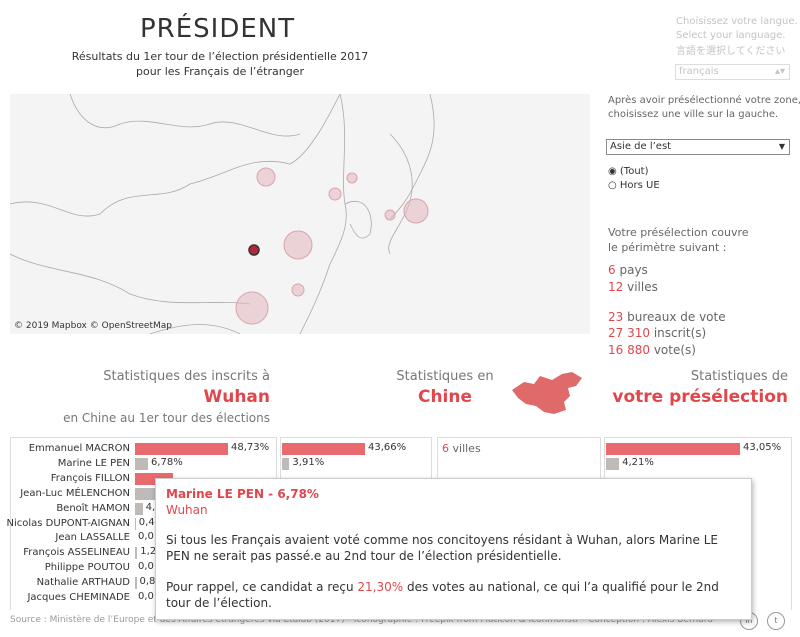 The height and width of the screenshot is (637, 800). Describe the element at coordinates (308, 462) in the screenshot. I see `value-label: 3,91%` at that location.